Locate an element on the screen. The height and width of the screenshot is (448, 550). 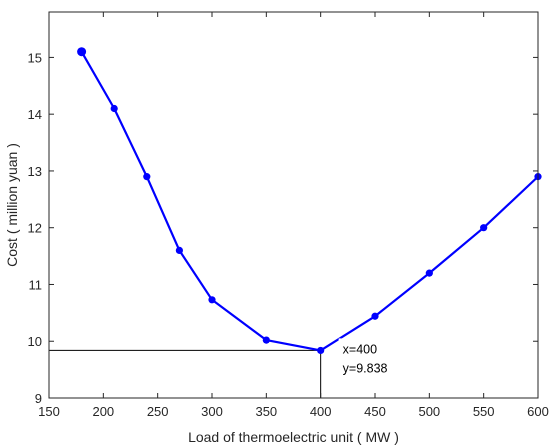
y-axis-title: Cost ( million yuan ) is located at coordinates (12, 205).